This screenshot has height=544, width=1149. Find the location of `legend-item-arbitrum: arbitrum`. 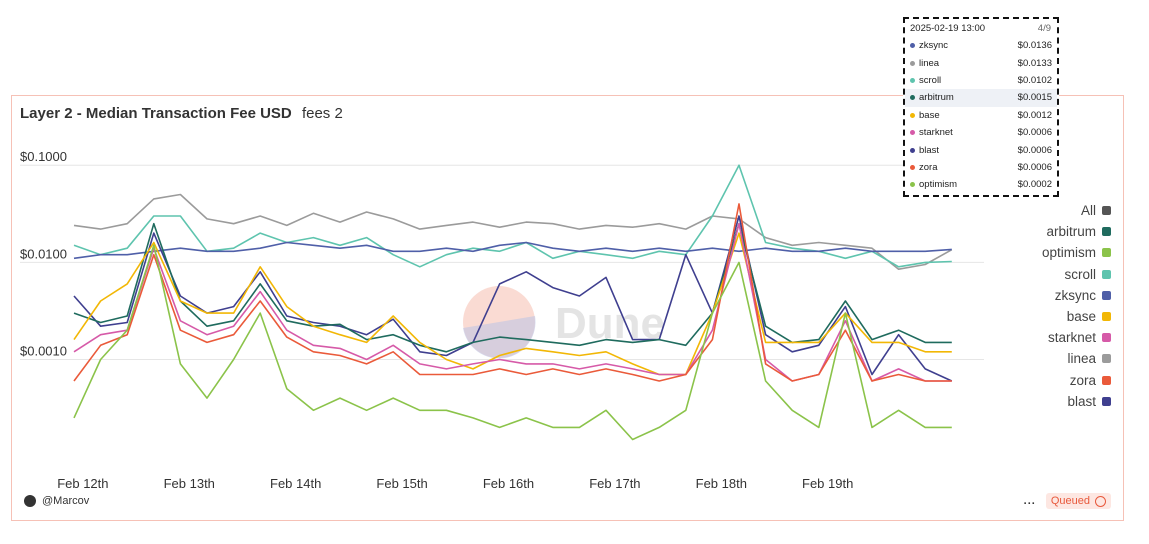

legend-item-arbitrum: arbitrum is located at coordinates (1076, 231).